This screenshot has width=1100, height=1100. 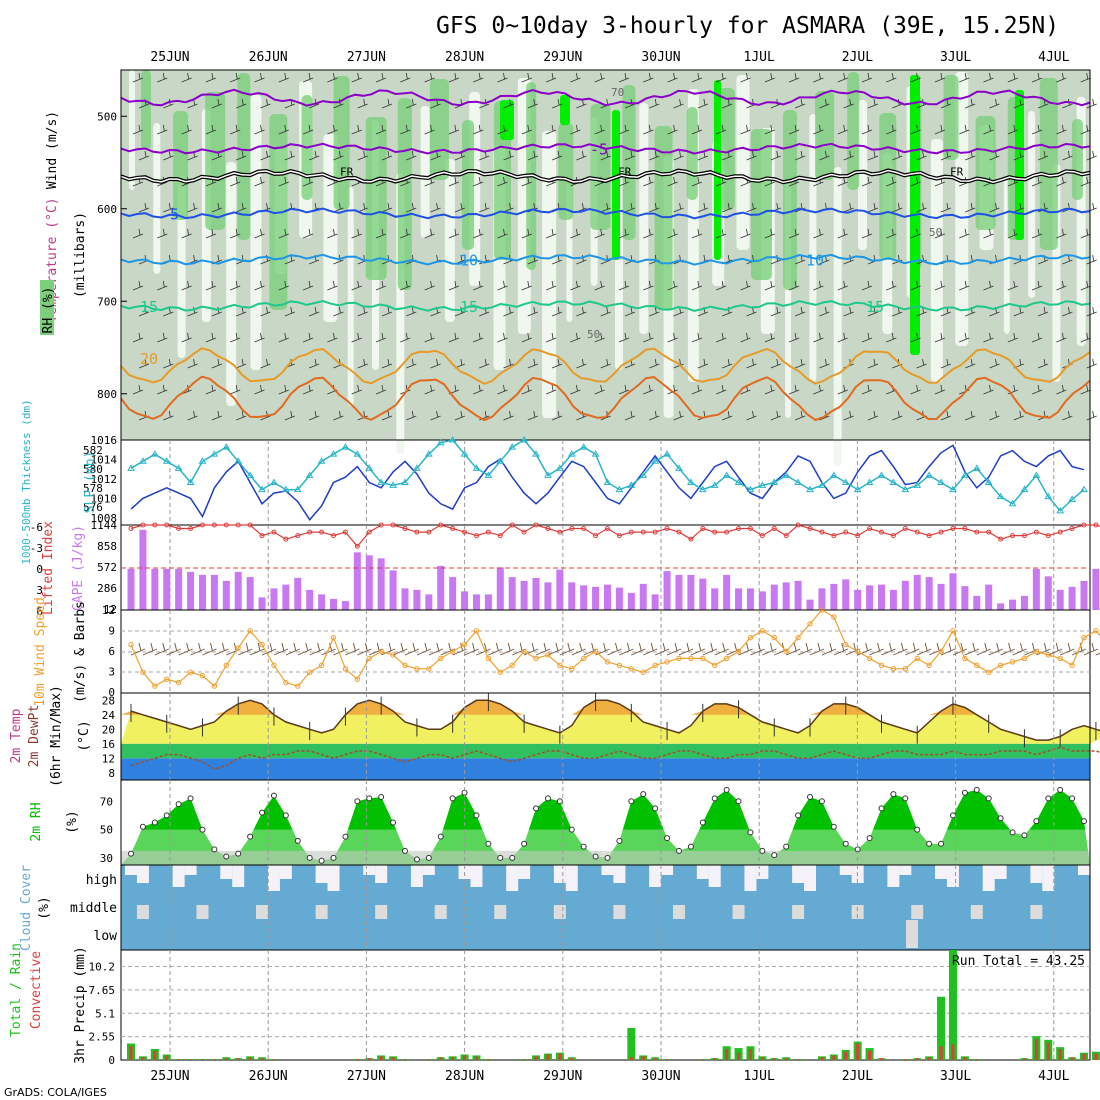 I want to click on rh-bright-streak, so click(x=717, y=170).